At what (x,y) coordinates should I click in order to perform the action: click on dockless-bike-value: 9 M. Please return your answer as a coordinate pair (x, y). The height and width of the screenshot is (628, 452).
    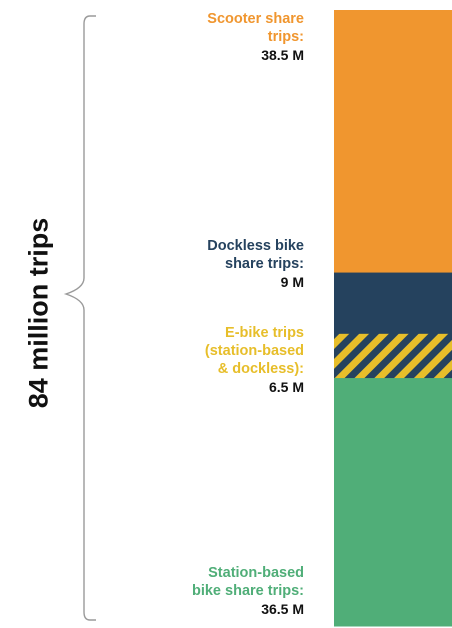
    Looking at the image, I should click on (292, 282).